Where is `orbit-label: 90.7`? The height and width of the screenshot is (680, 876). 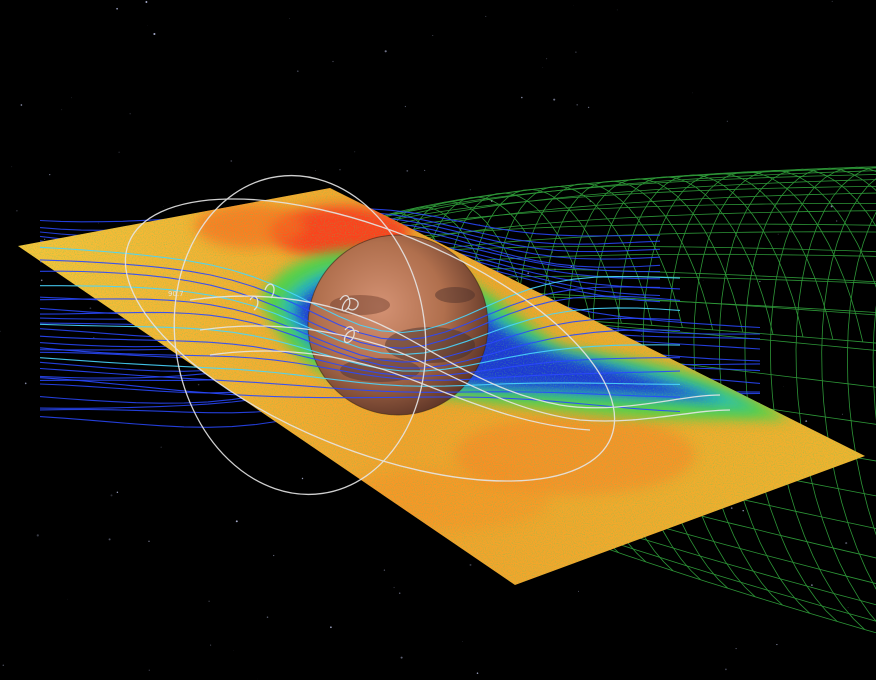 orbit-label: 90.7 is located at coordinates (176, 294).